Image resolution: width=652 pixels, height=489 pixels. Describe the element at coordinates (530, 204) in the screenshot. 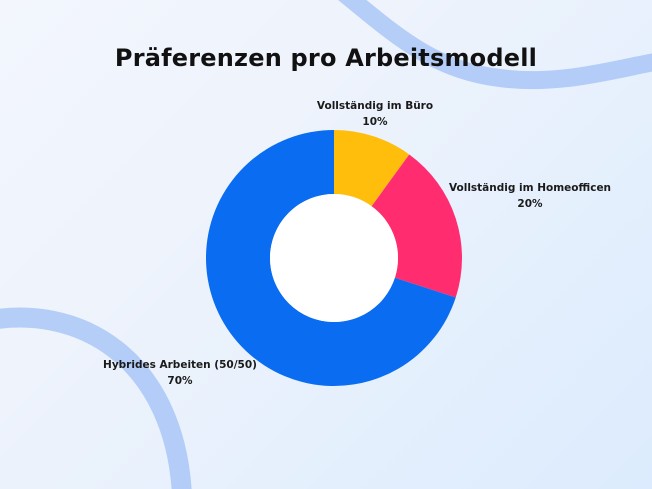

I see `label-home-value: 20%` at that location.